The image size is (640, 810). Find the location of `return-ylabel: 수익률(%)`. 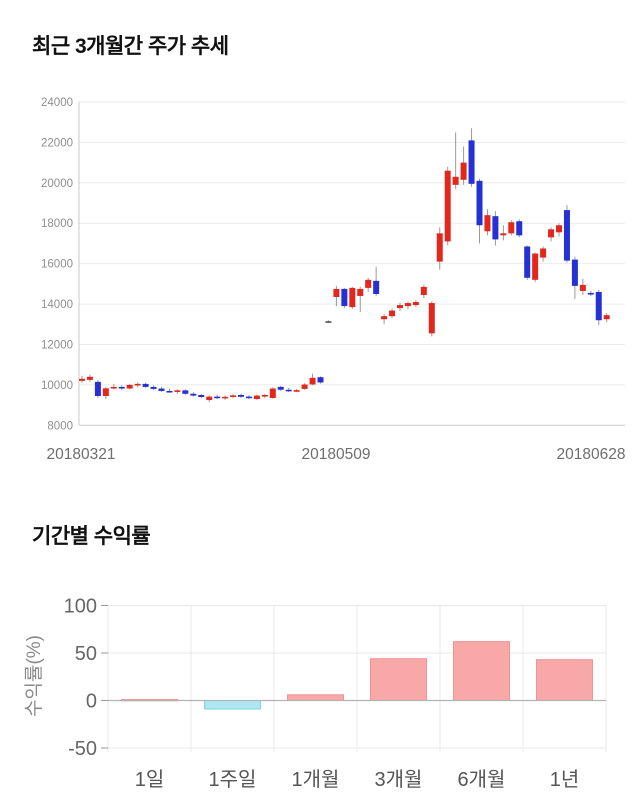

return-ylabel: 수익률(%) is located at coordinates (34, 676).